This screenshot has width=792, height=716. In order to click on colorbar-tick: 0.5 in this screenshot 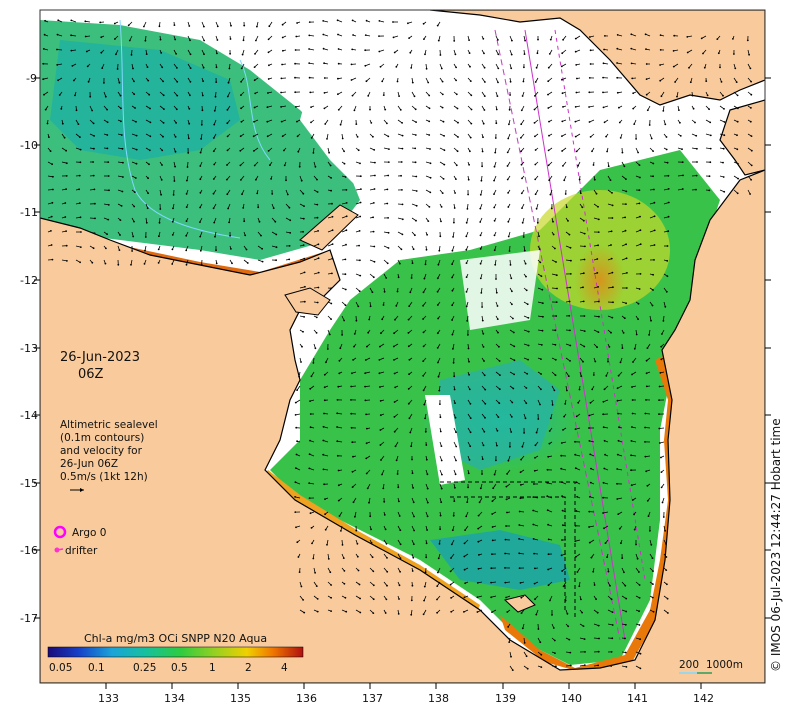, I will do `click(179, 668)`.